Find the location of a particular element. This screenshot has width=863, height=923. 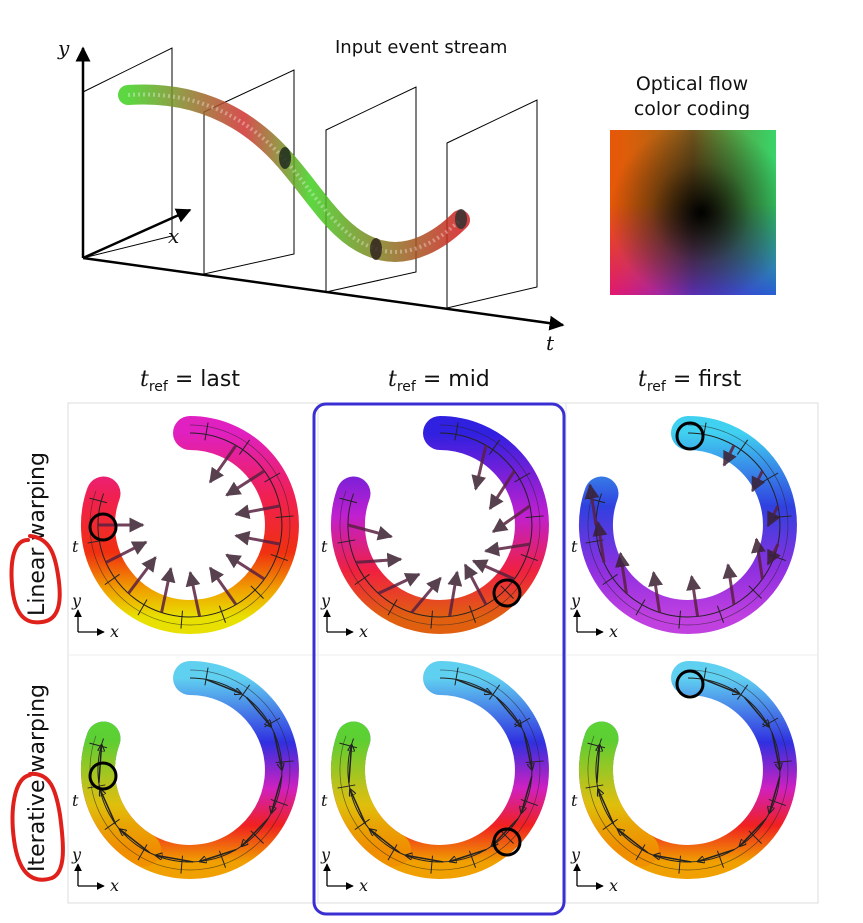

row-label-linear: Linear warping is located at coordinates (37, 534).